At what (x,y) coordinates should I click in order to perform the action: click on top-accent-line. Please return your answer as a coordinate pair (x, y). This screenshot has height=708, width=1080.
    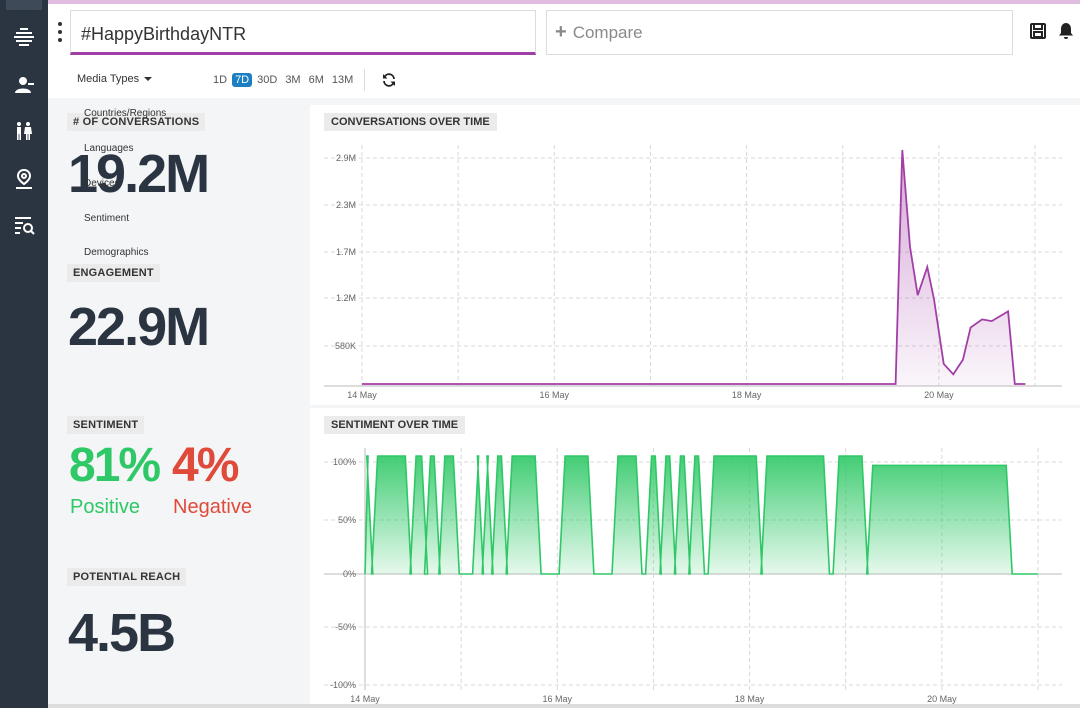
    Looking at the image, I should click on (564, 2).